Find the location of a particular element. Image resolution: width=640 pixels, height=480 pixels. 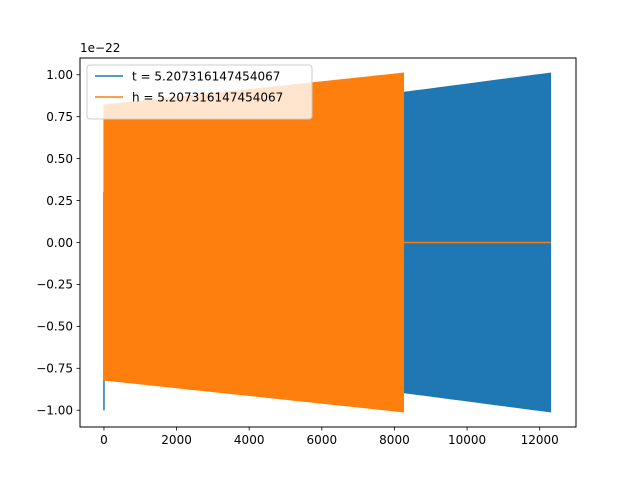

y-tick-label: −0.50 is located at coordinates (54, 327).